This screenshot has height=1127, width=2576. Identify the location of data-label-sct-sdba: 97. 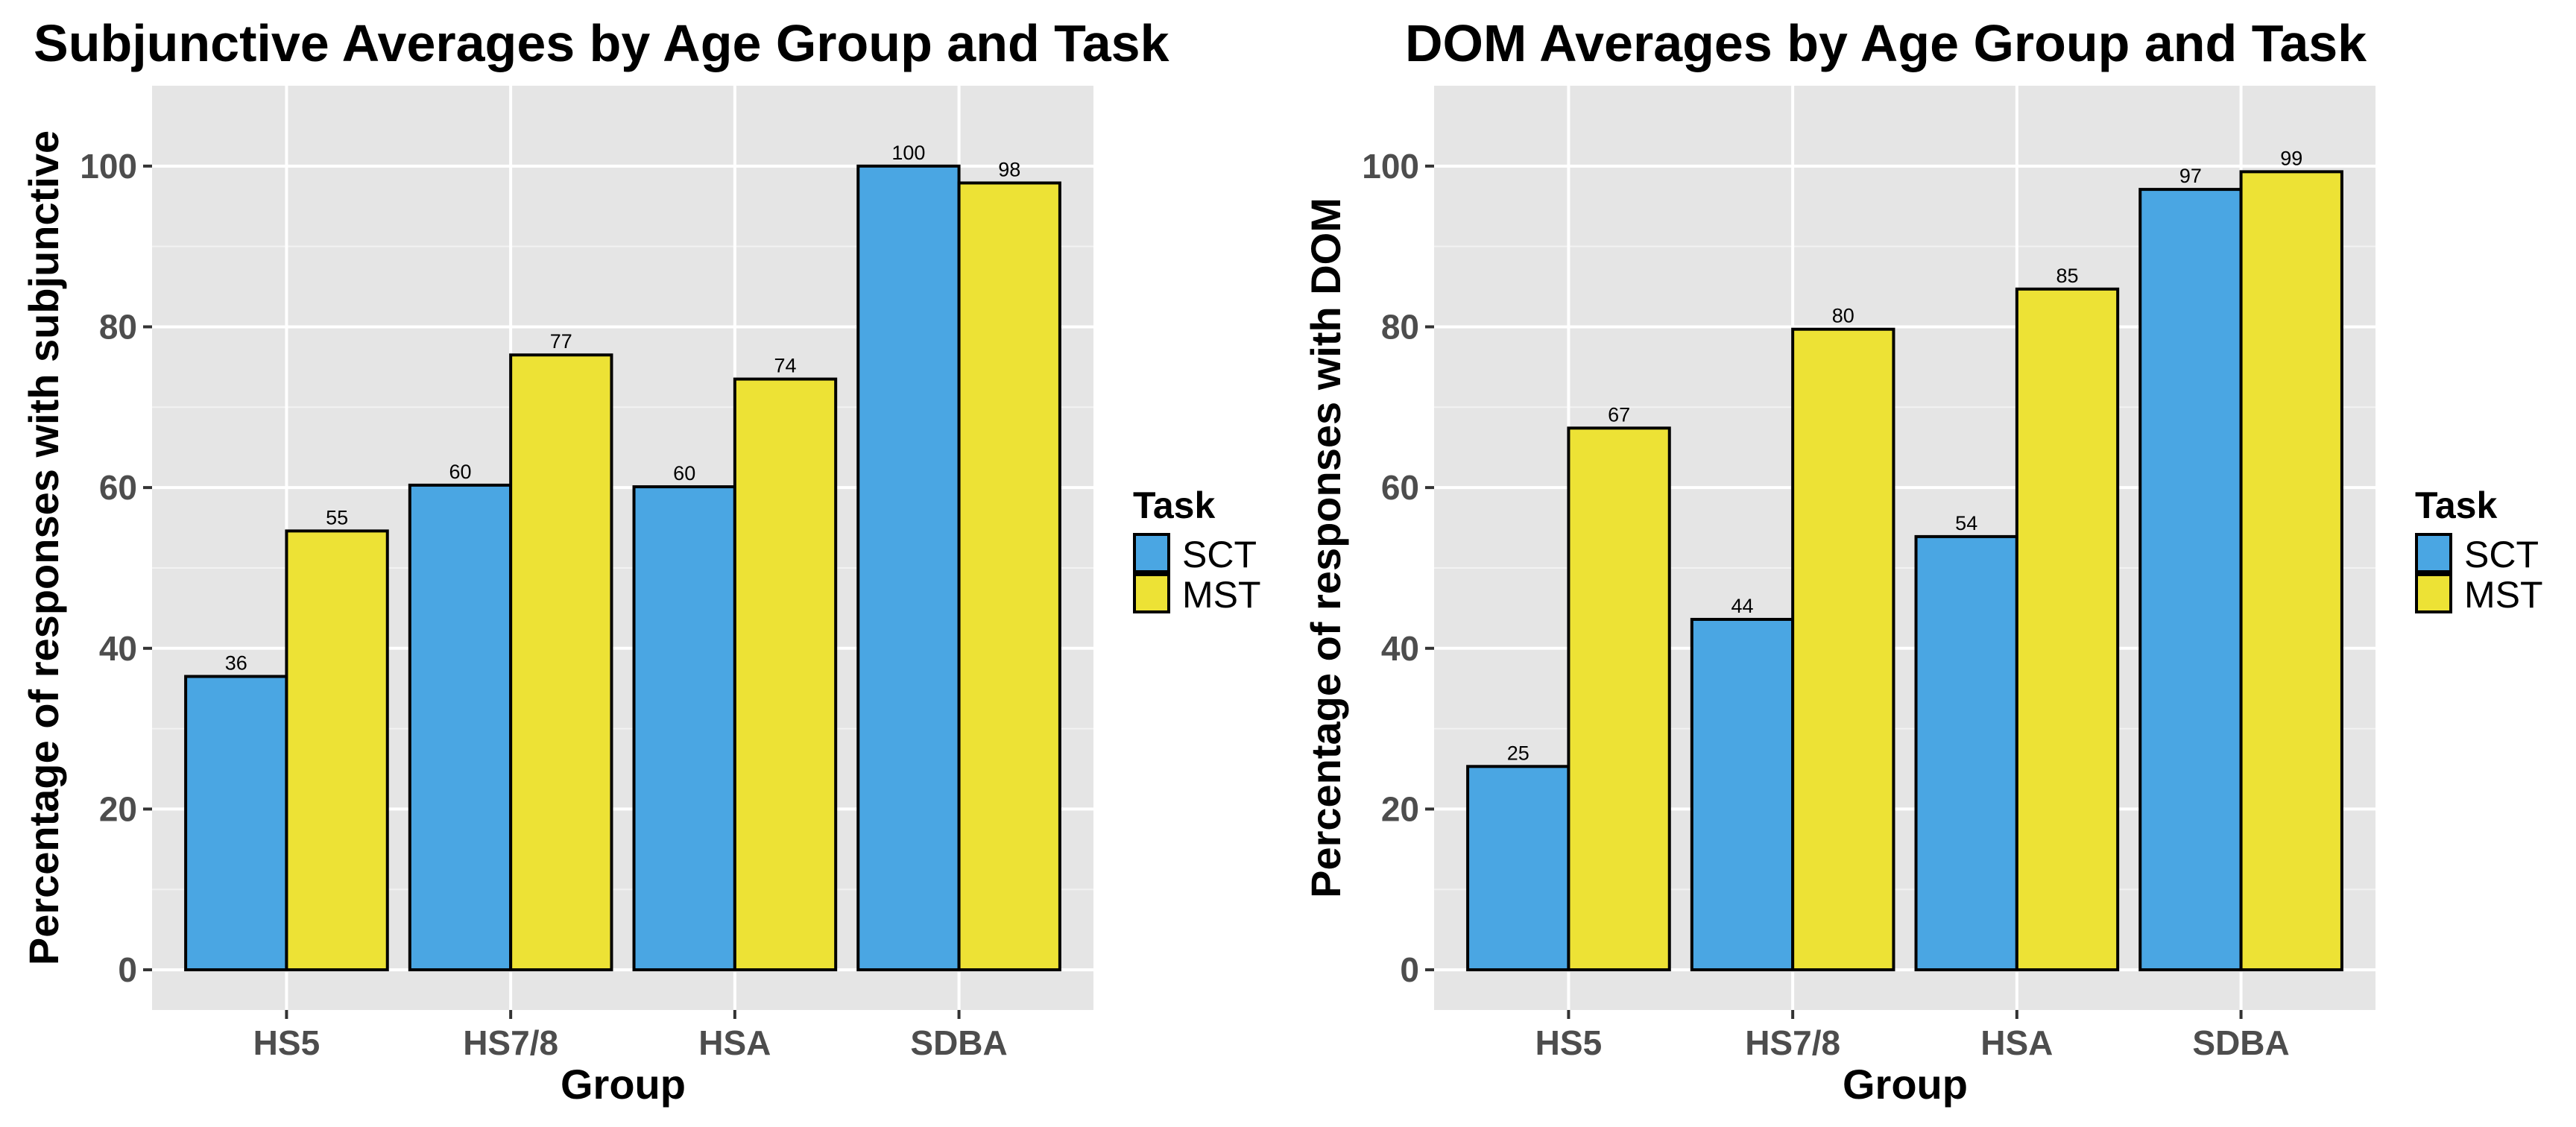
(2190, 176).